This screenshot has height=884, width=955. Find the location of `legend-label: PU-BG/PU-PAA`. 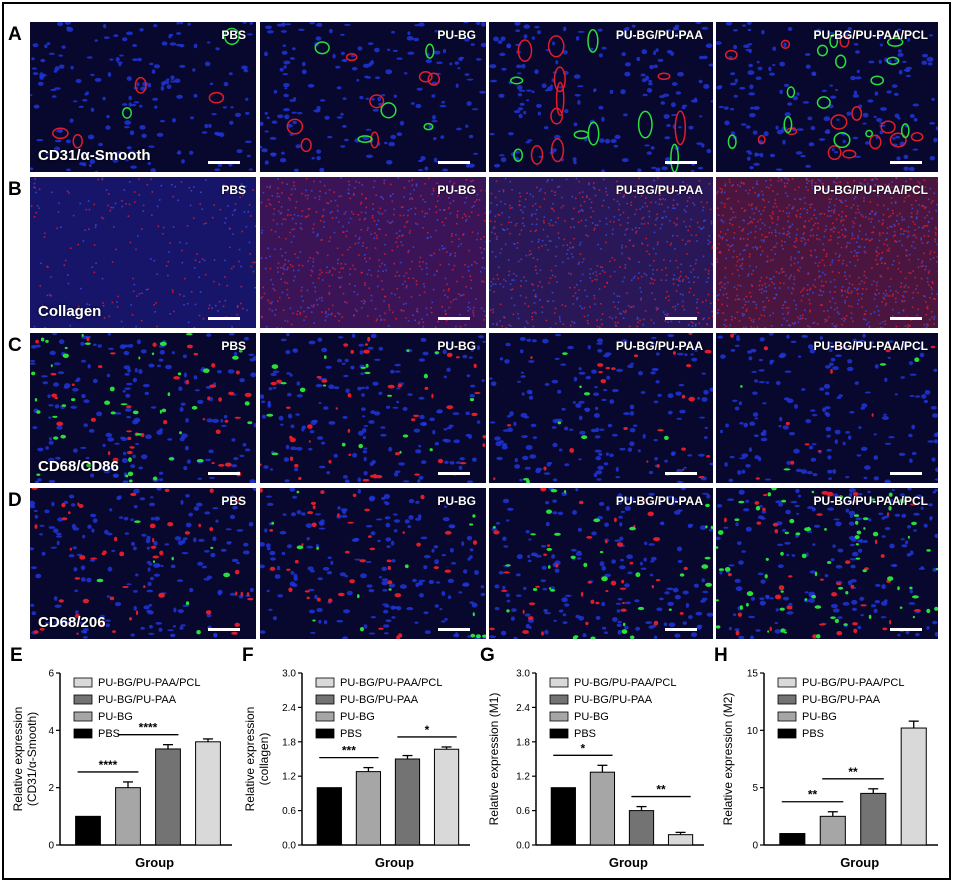

legend-label: PU-BG/PU-PAA is located at coordinates (137, 700).